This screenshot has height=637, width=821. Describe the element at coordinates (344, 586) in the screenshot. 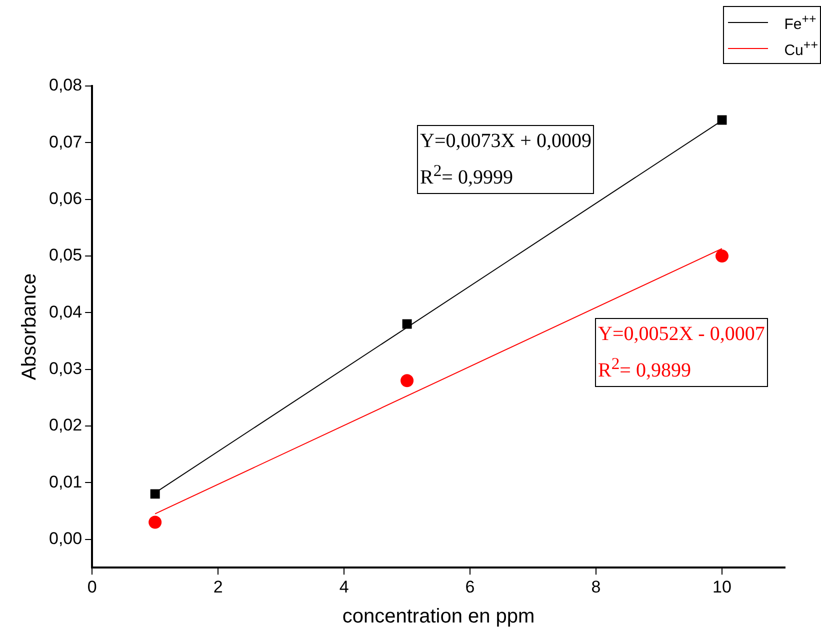

I see `x-tick-label: 4` at that location.